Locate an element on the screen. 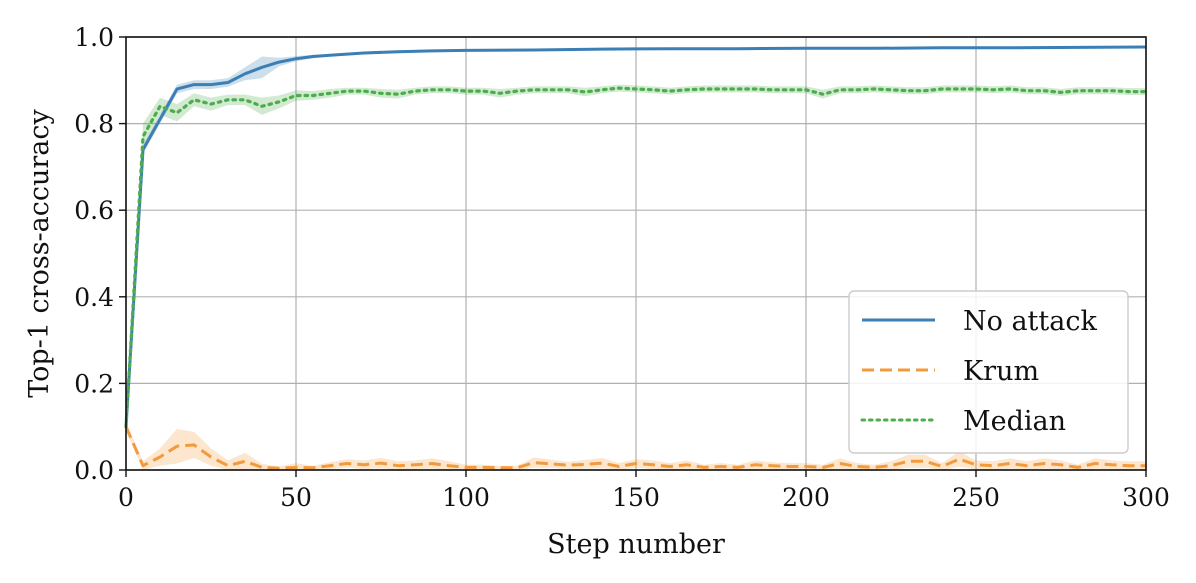 The width and height of the screenshot is (1196, 583). series-line-krum is located at coordinates (635, 448).